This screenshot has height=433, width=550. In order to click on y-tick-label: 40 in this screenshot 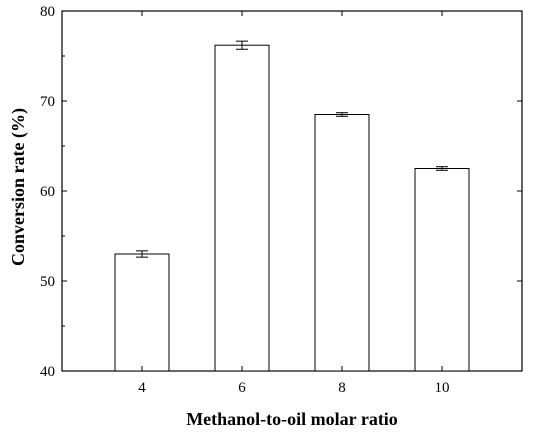, I will do `click(47, 372)`.